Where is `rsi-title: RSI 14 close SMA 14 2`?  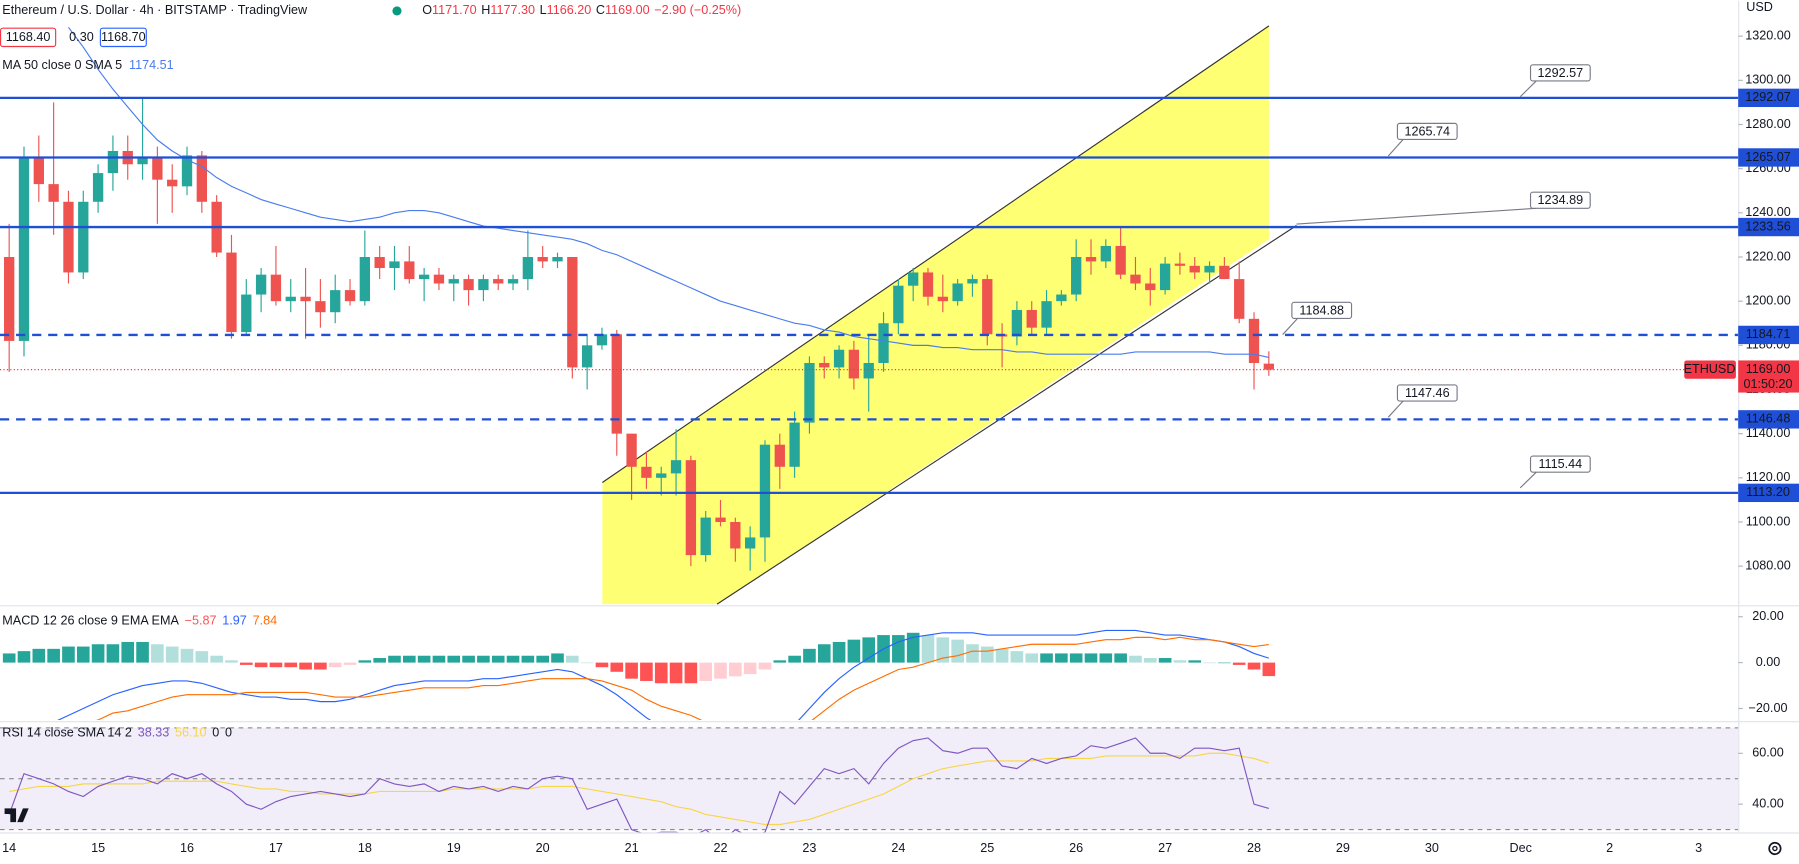
rsi-title: RSI 14 close SMA 14 2 is located at coordinates (67, 733).